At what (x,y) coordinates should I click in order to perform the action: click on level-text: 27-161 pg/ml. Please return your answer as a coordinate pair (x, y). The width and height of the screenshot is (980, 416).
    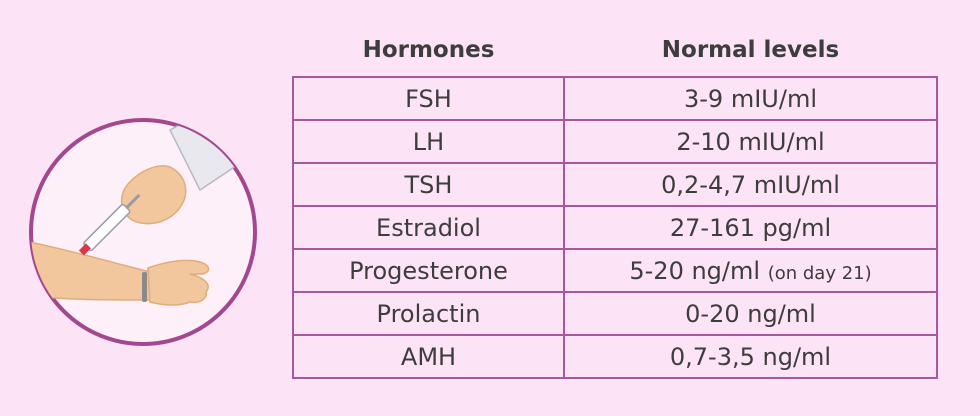
    Looking at the image, I should click on (750, 227).